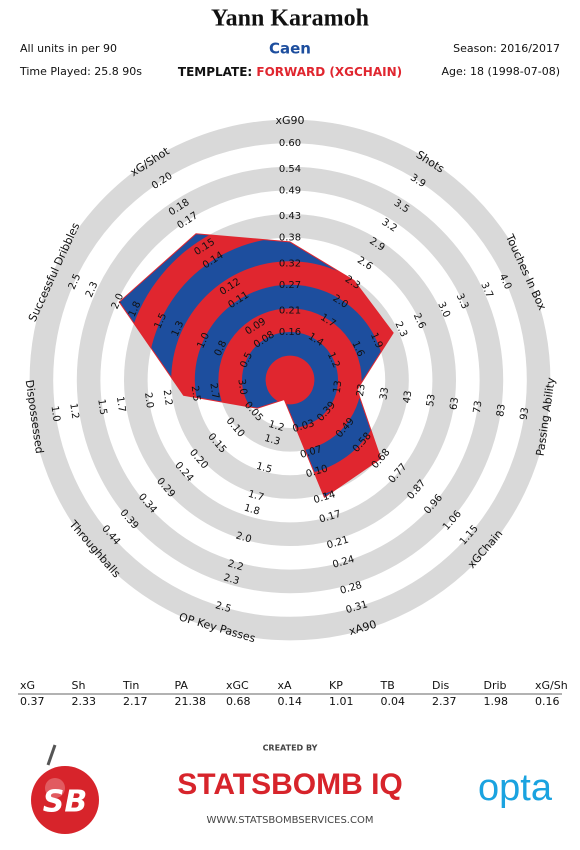 The height and width of the screenshot is (850, 580). I want to click on tick-label: 0.49, so click(290, 190).